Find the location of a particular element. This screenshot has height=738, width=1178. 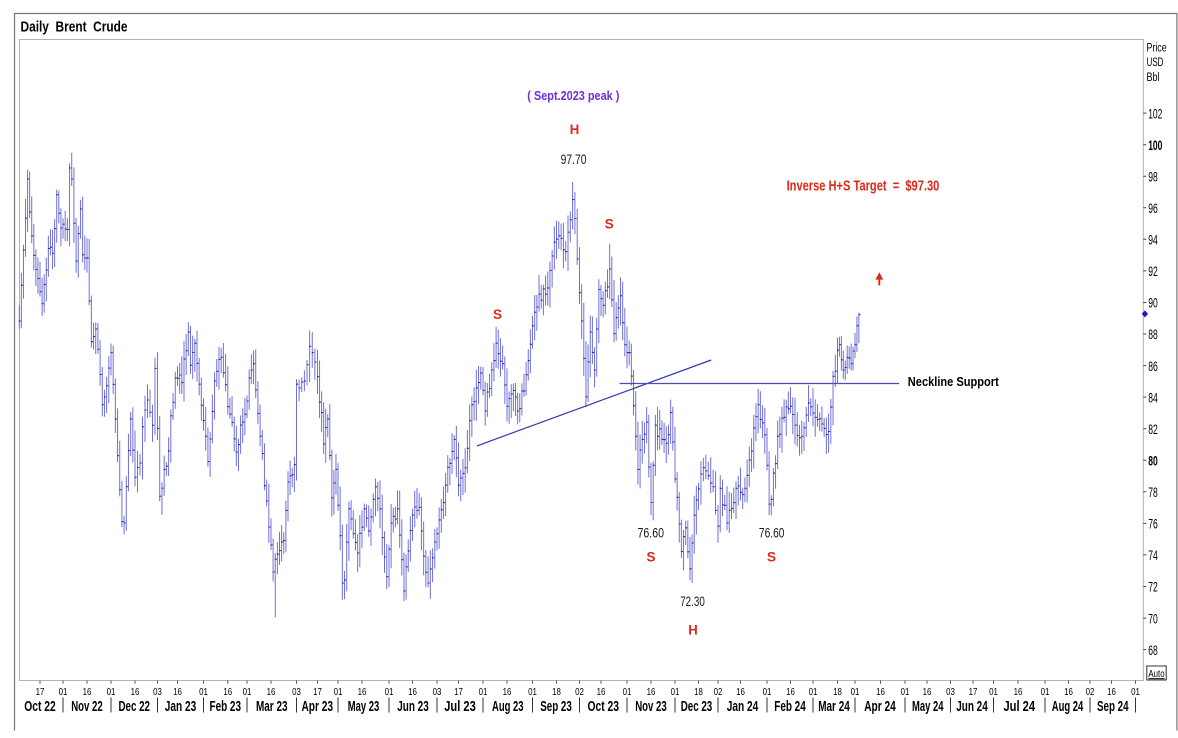

svg-text: 100 is located at coordinates (1155, 146).